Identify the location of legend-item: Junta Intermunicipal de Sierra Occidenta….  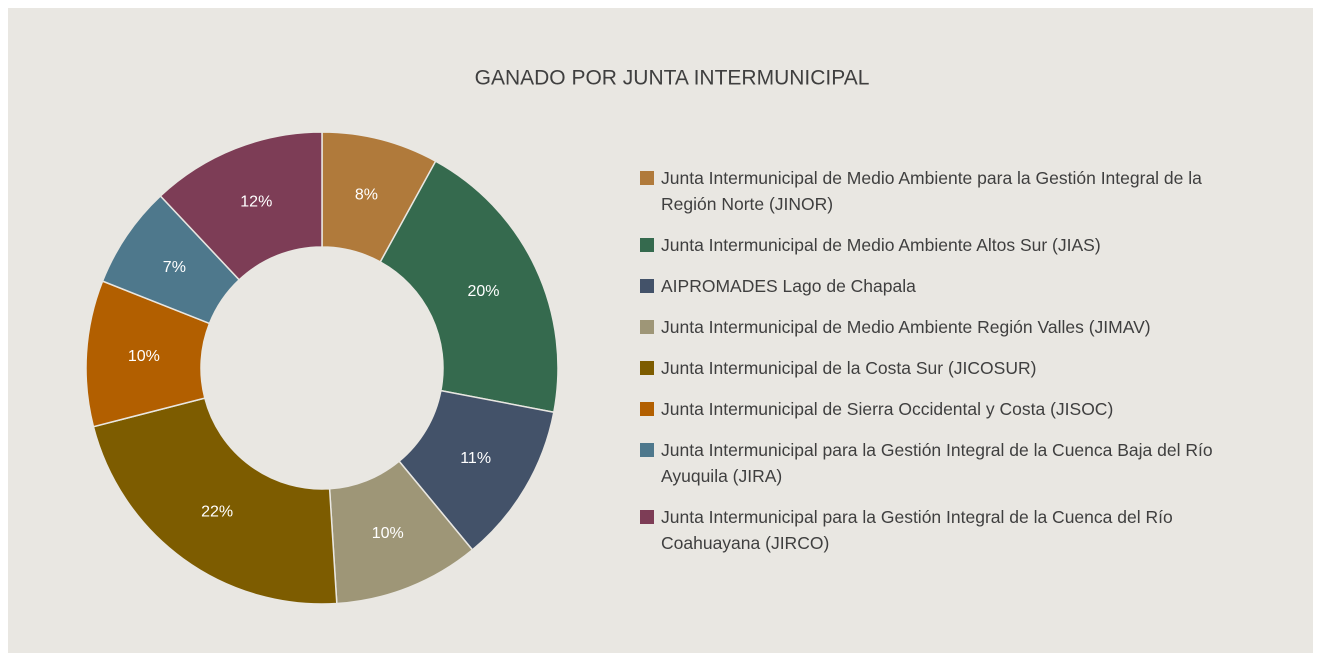
(950, 409).